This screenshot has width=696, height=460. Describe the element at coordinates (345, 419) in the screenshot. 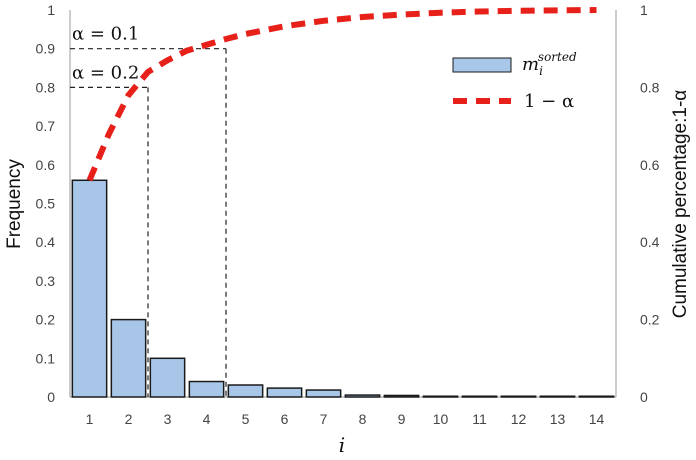

I see `x-ticks: 1 2 3 4 5 6 7 8 9 10 11 12 13 14` at that location.